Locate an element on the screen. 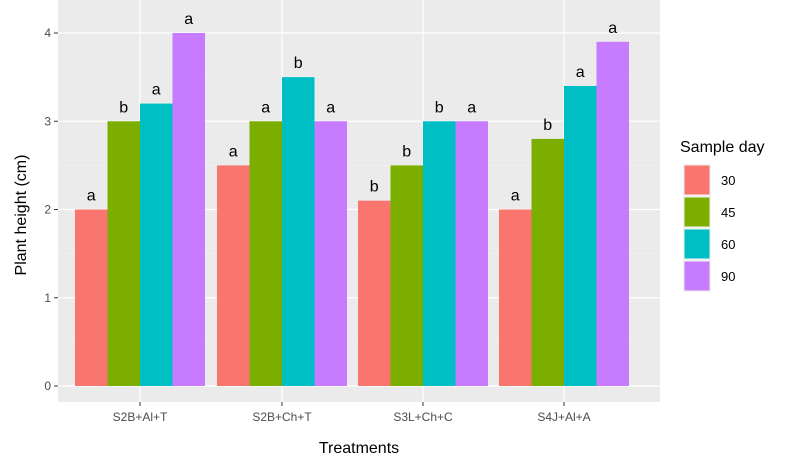 The height and width of the screenshot is (457, 788). y-axis: 0 1 2 3 4 is located at coordinates (51, 209).